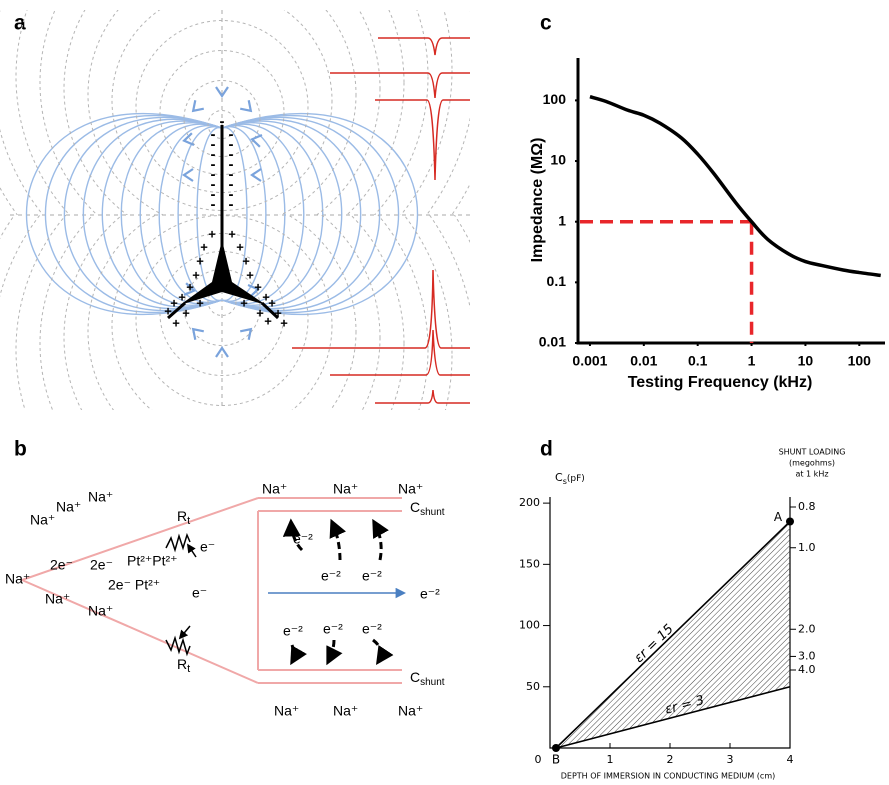 The width and height of the screenshot is (889, 785). Describe the element at coordinates (720, 382) in the screenshot. I see `x-axis-label: Testing Frequency (kHz)` at that location.